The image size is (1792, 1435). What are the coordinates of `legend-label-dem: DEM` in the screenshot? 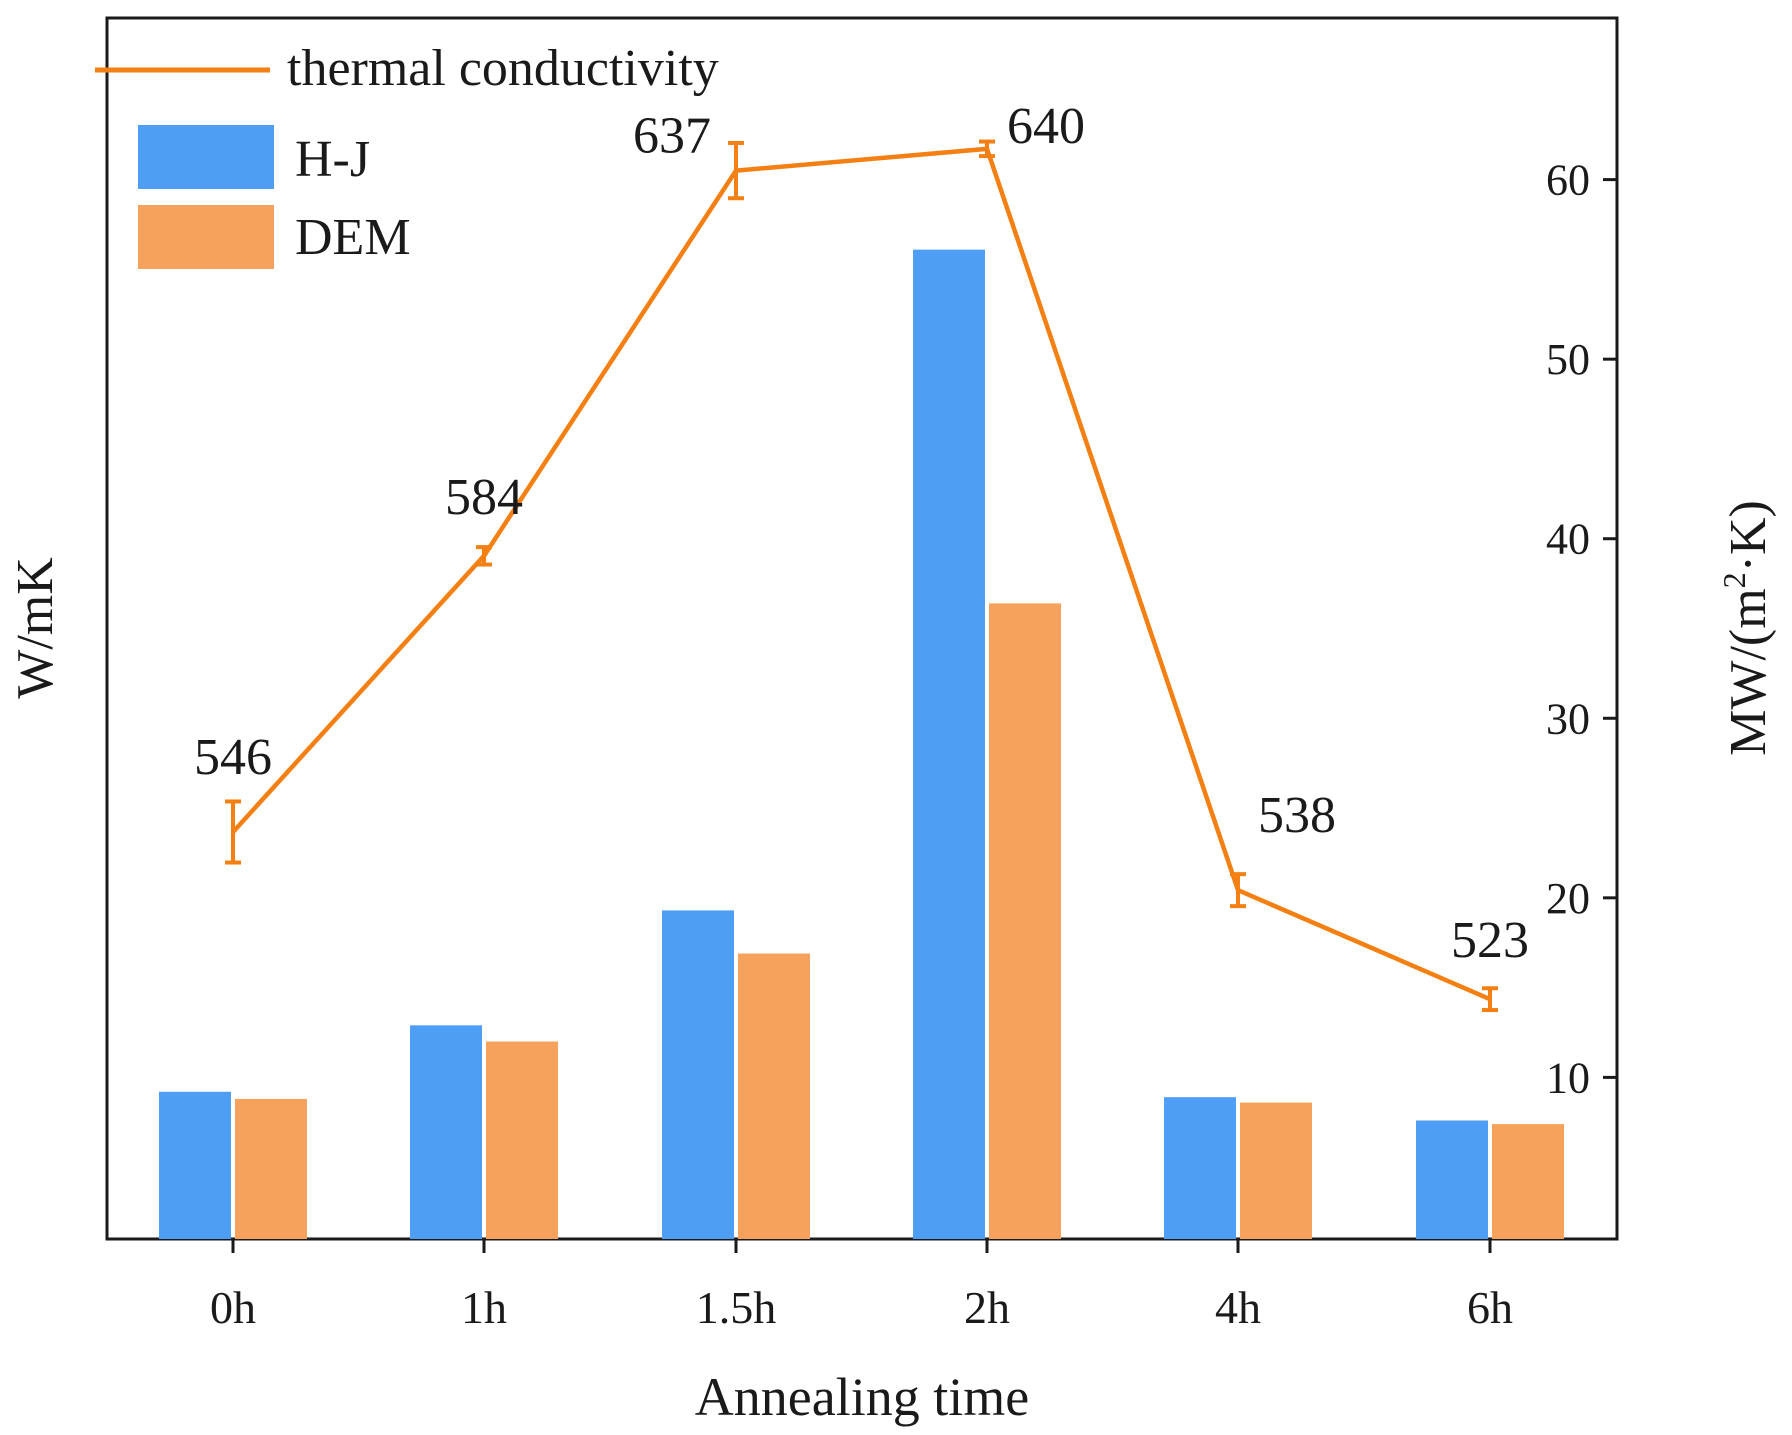 It's located at (353, 237).